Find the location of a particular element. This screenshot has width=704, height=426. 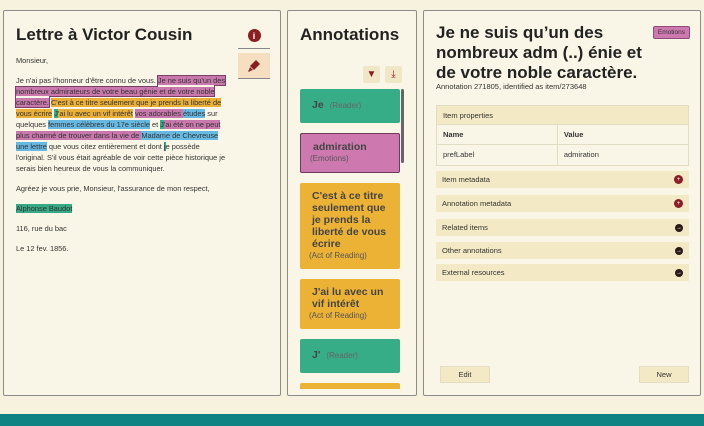

cell-value: admiration is located at coordinates (622, 154).